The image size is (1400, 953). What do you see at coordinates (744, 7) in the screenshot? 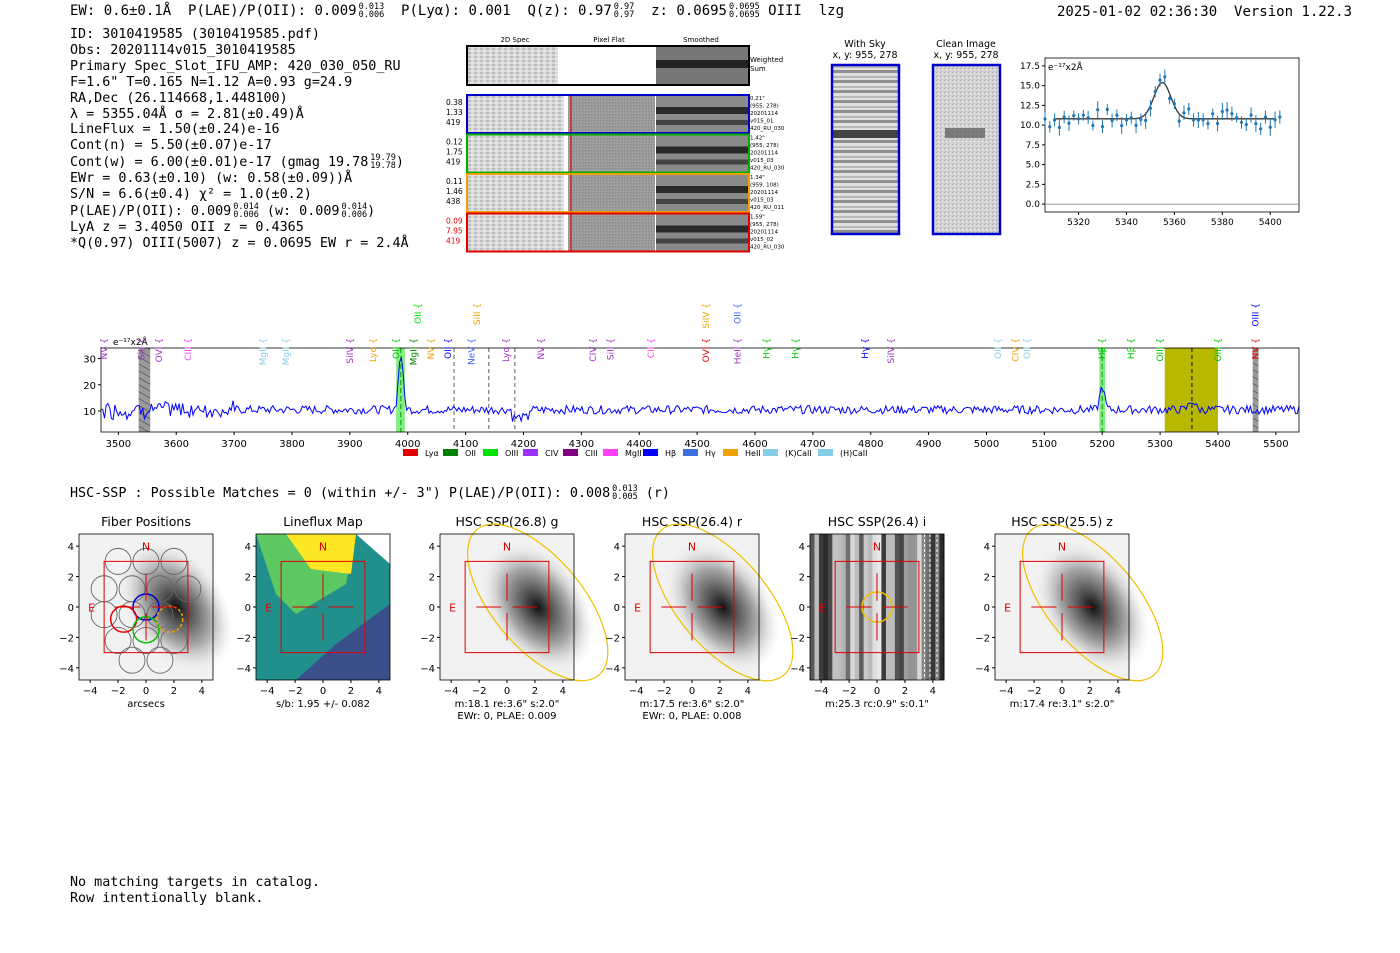
I see `header-z-hi: 0.0695` at bounding box center [744, 7].